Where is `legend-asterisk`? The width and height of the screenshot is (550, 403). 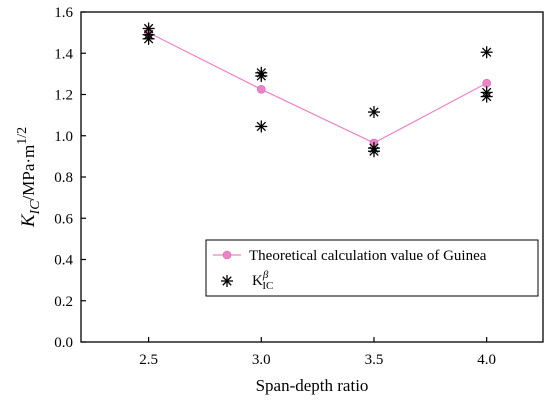 legend-asterisk is located at coordinates (227, 281).